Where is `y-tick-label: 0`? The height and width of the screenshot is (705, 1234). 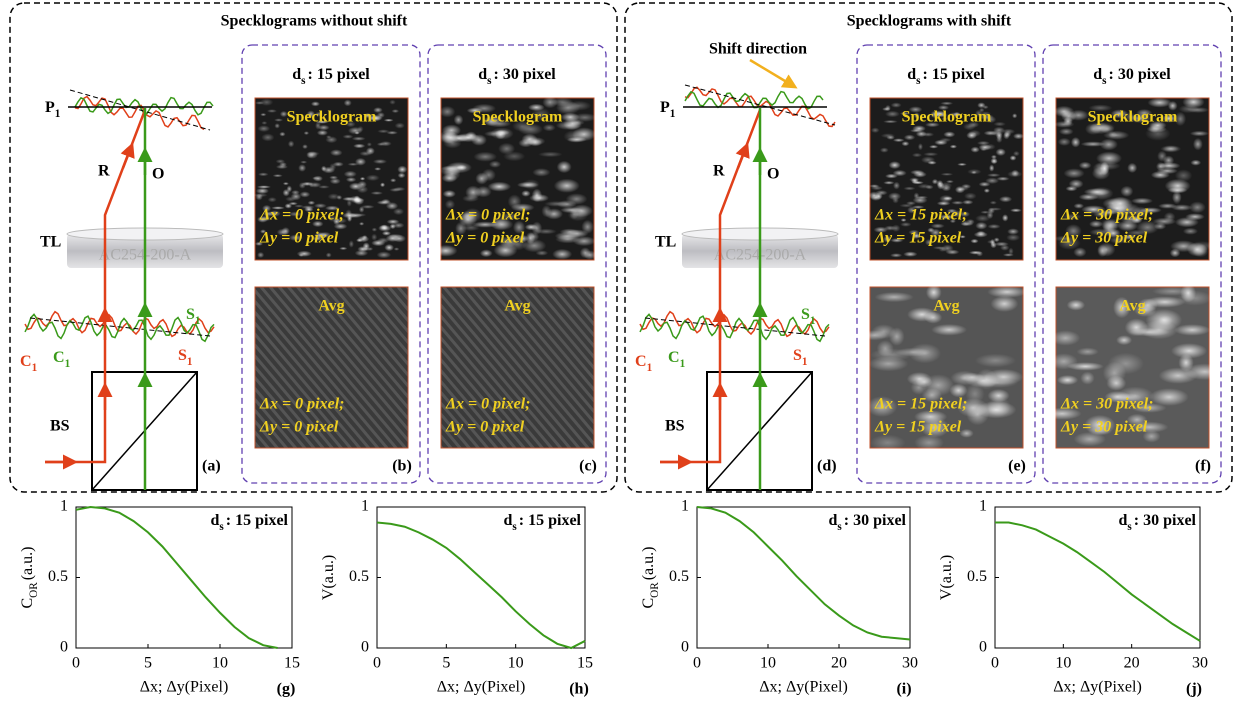
y-tick-label: 0 is located at coordinates (685, 647).